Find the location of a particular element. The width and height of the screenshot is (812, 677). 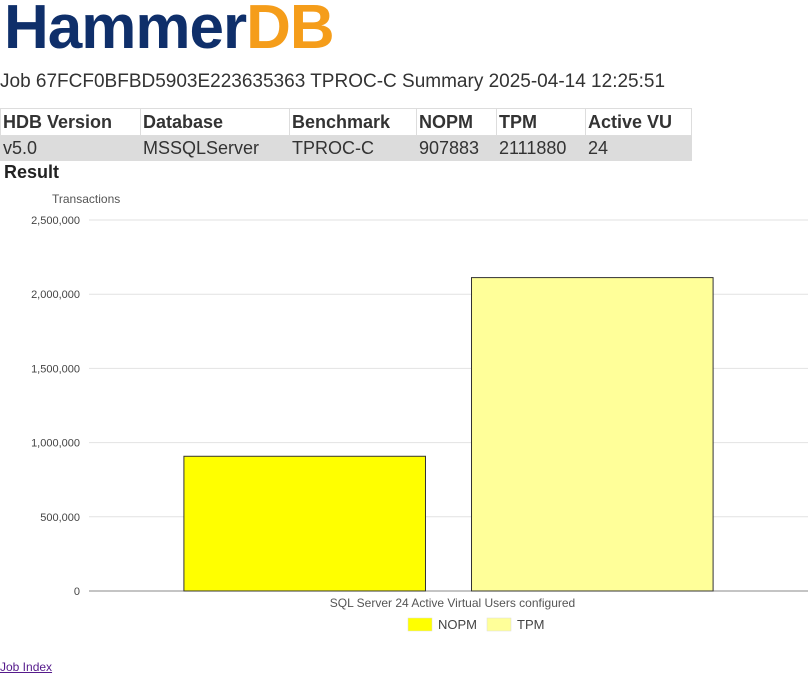

legend-swatch-nopm is located at coordinates (420, 624).